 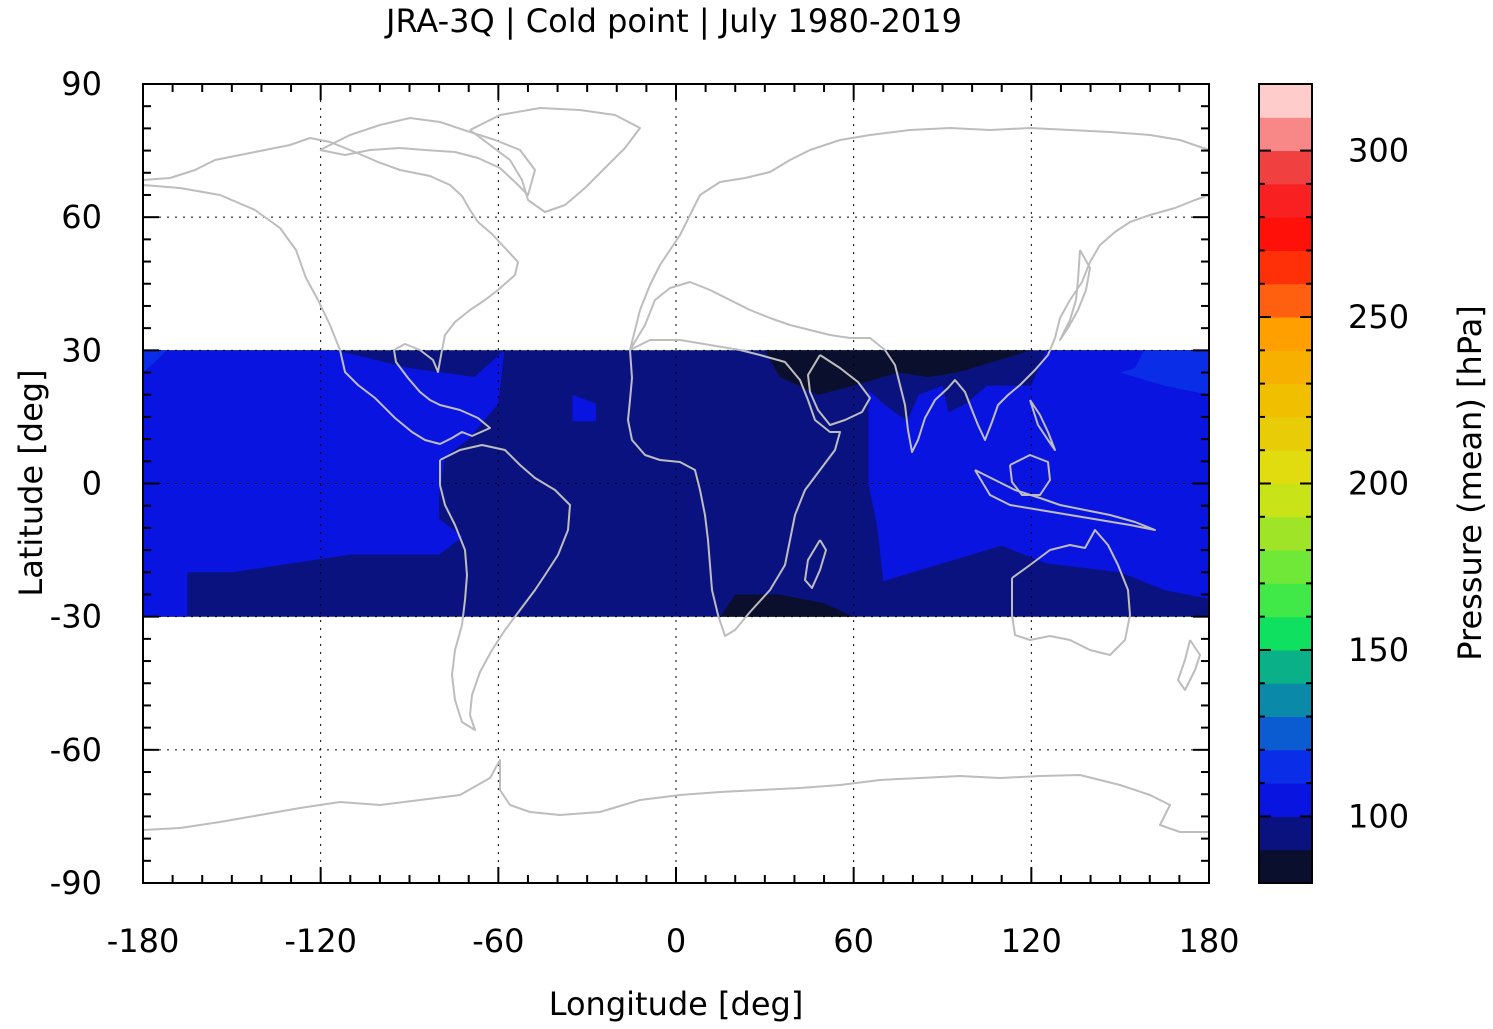 What do you see at coordinates (31, 482) in the screenshot?
I see `y-axis-label: Latitude [deg]` at bounding box center [31, 482].